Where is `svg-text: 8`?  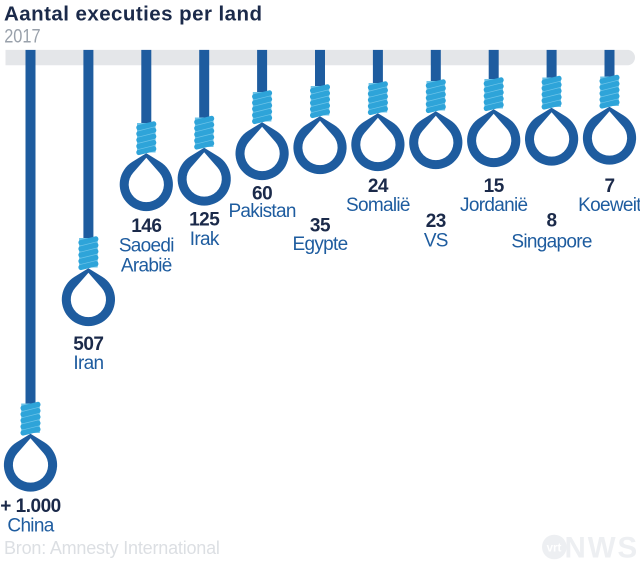
svg-text: 8 is located at coordinates (552, 221).